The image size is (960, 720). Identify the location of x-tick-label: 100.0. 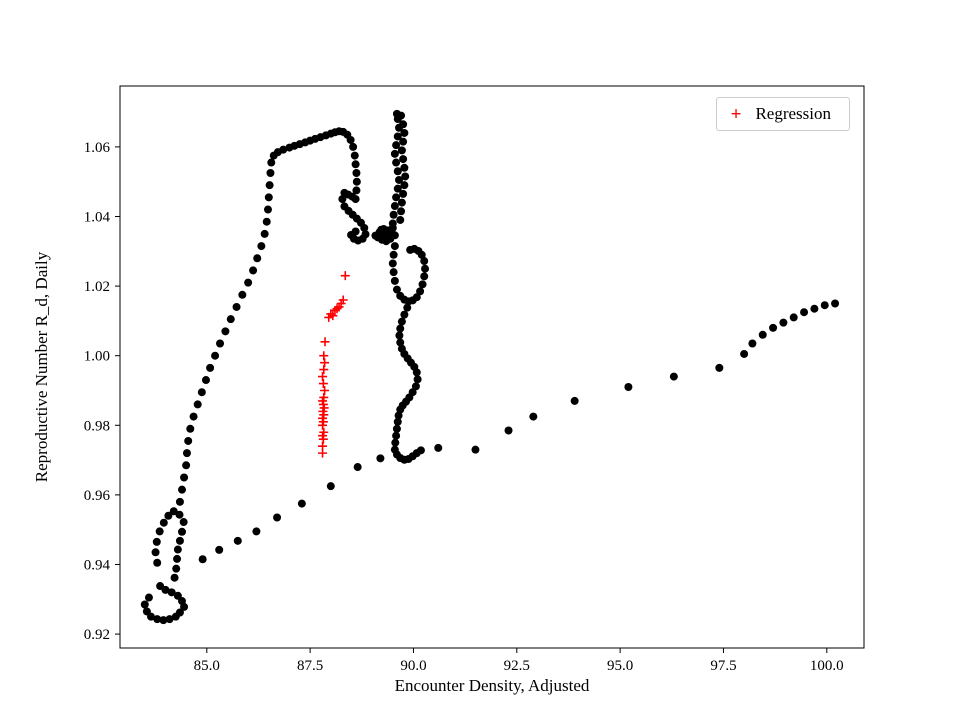
(827, 666).